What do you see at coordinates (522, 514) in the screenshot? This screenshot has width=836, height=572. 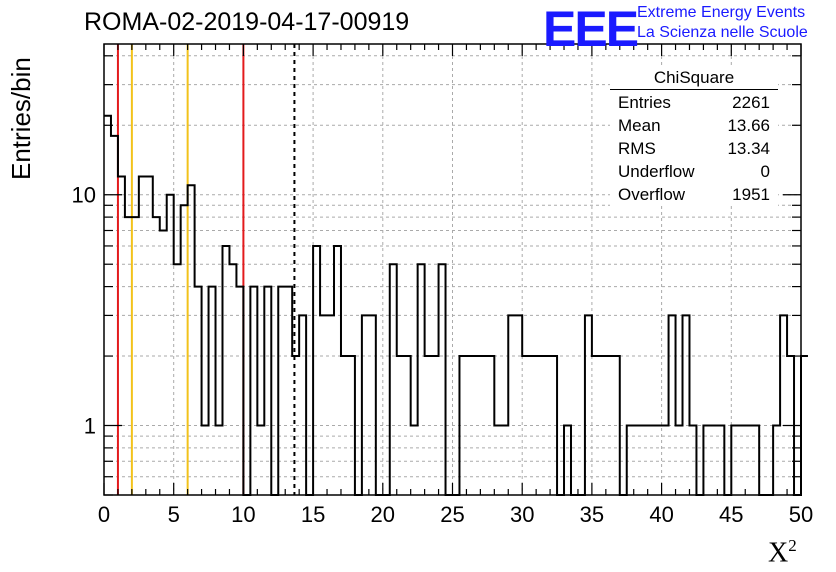 I see `x-tick-label: 30` at bounding box center [522, 514].